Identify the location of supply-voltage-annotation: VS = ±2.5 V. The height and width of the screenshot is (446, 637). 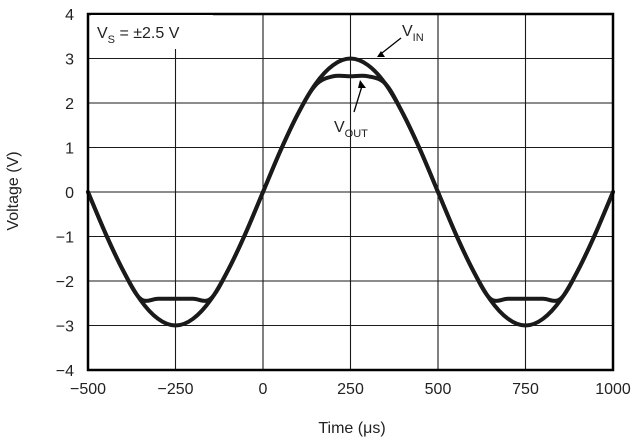
(152, 32).